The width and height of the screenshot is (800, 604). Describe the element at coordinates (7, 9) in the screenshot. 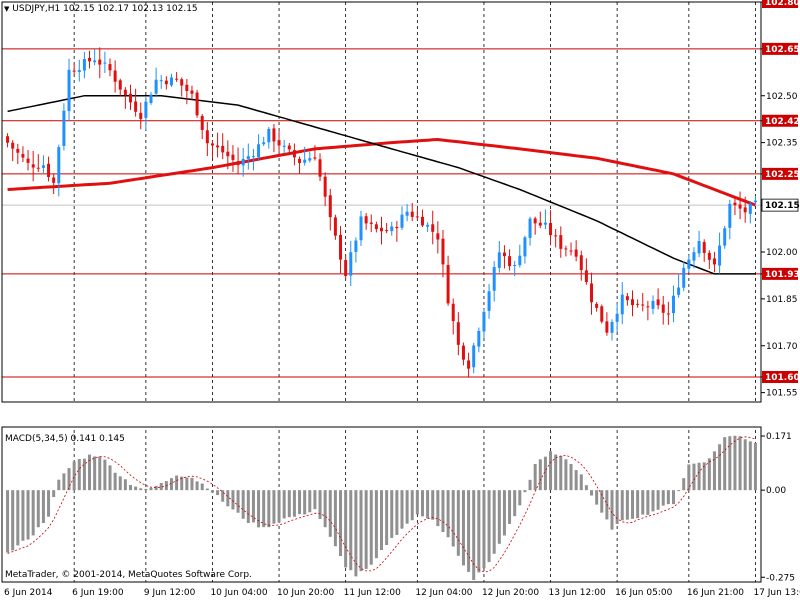

I see `dropdown-arrow-icon: ▼` at that location.